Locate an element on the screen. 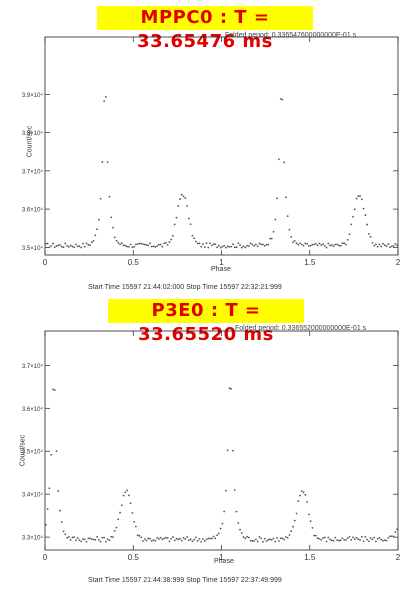 The height and width of the screenshot is (592, 403). chart-2-ytick-label: 3.7×10⁴ is located at coordinates (33, 366).